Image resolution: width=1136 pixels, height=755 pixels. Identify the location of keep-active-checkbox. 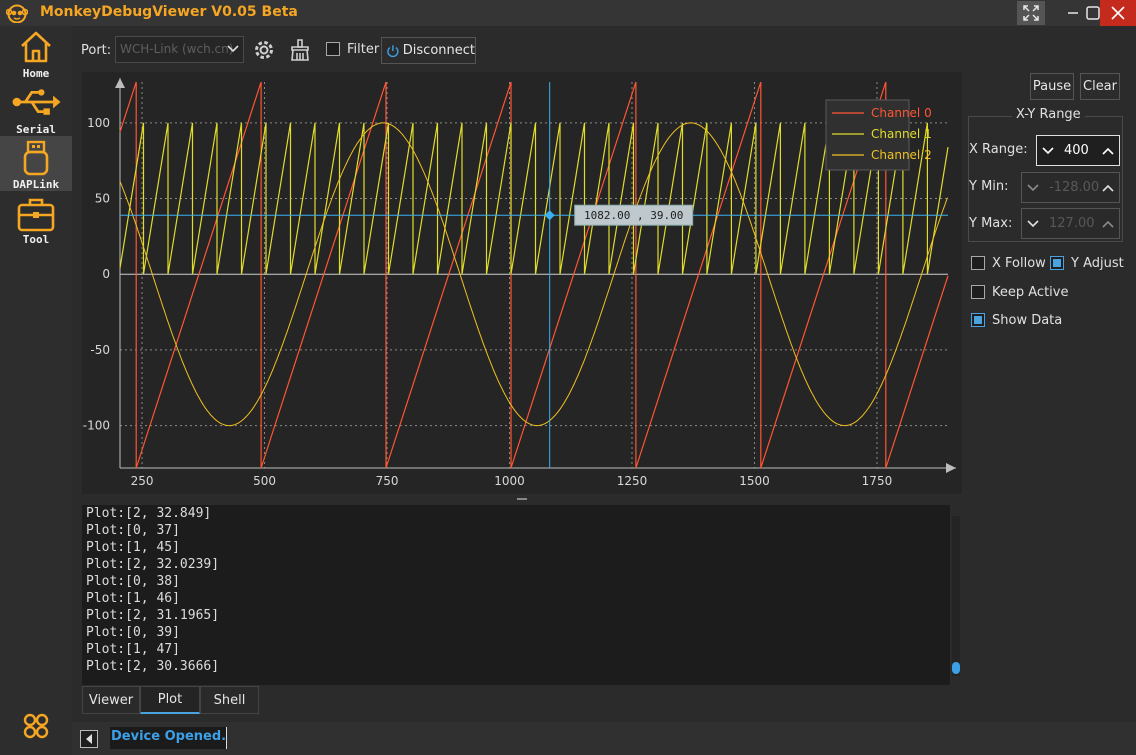
(978, 292).